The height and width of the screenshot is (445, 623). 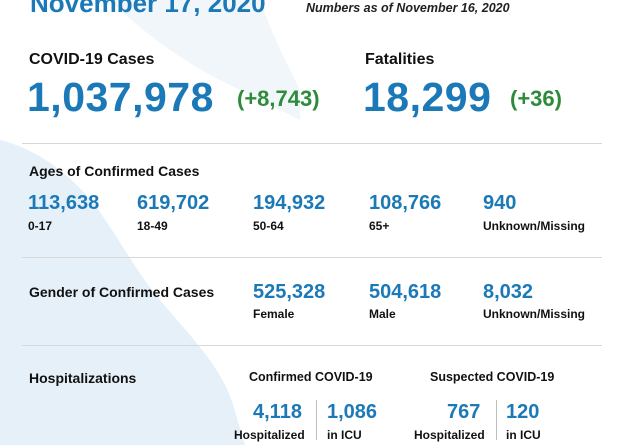 I want to click on fatalities-label: Fatalities, so click(x=400, y=59).